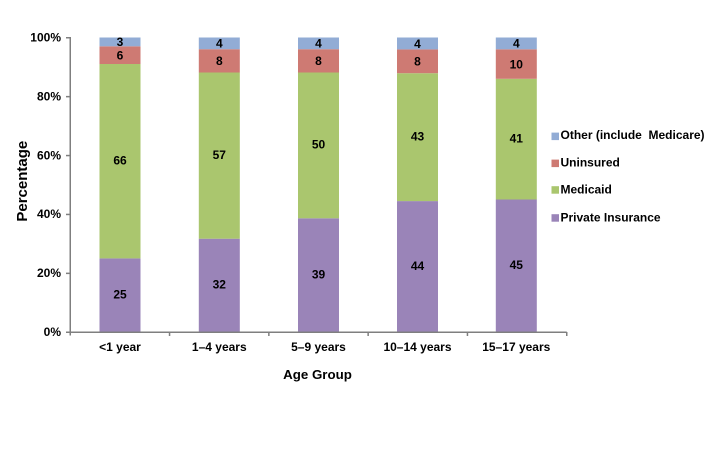 The image size is (714, 450). What do you see at coordinates (45, 38) in the screenshot?
I see `svg-text: 100%` at bounding box center [45, 38].